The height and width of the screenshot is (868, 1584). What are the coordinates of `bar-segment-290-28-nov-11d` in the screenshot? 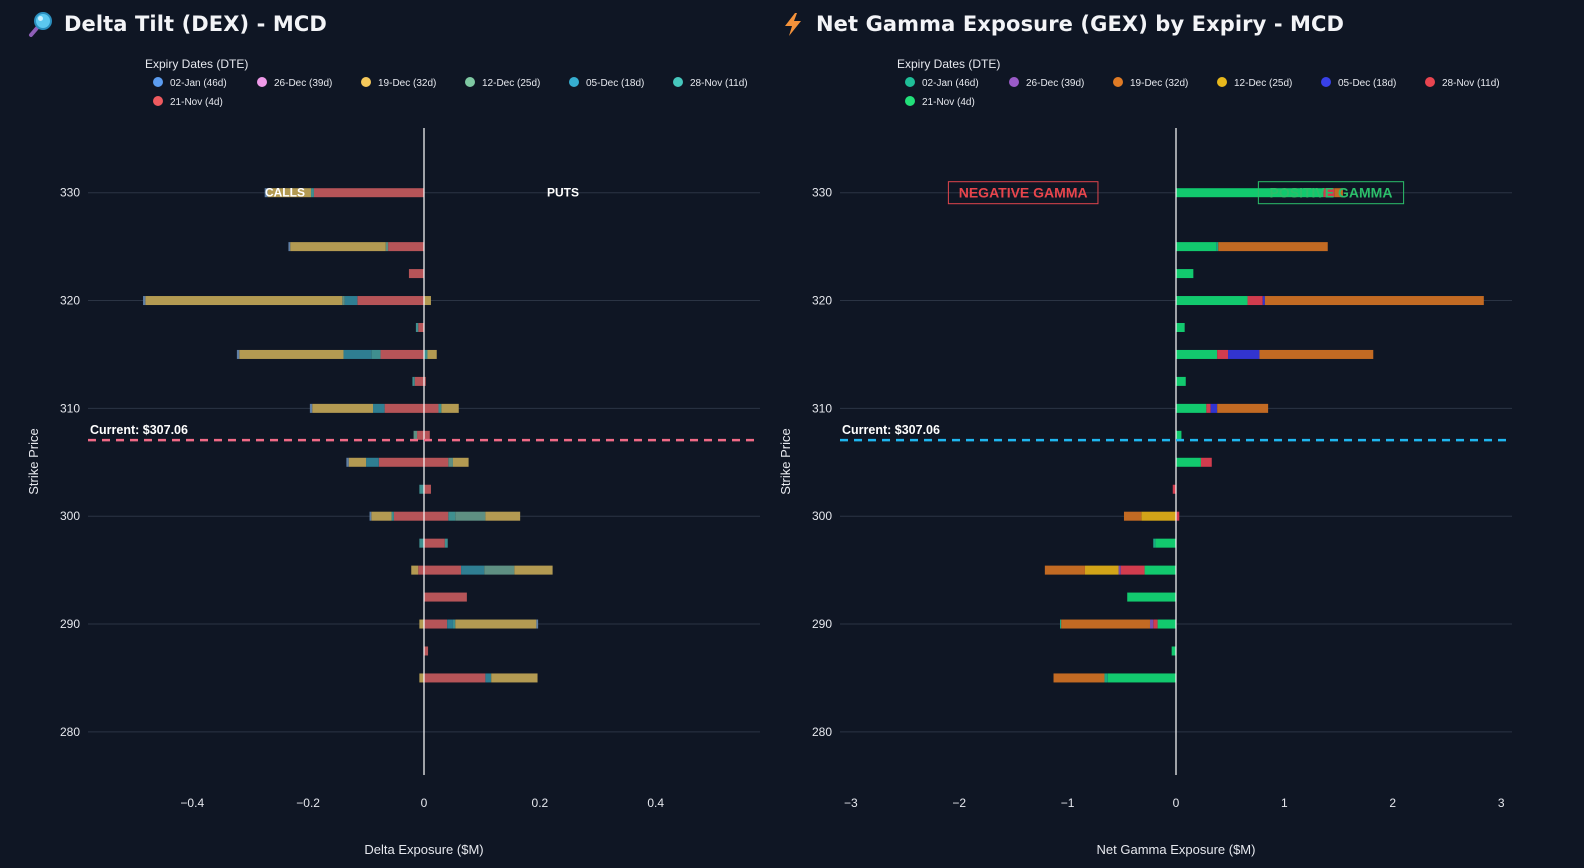 It's located at (1155, 624).